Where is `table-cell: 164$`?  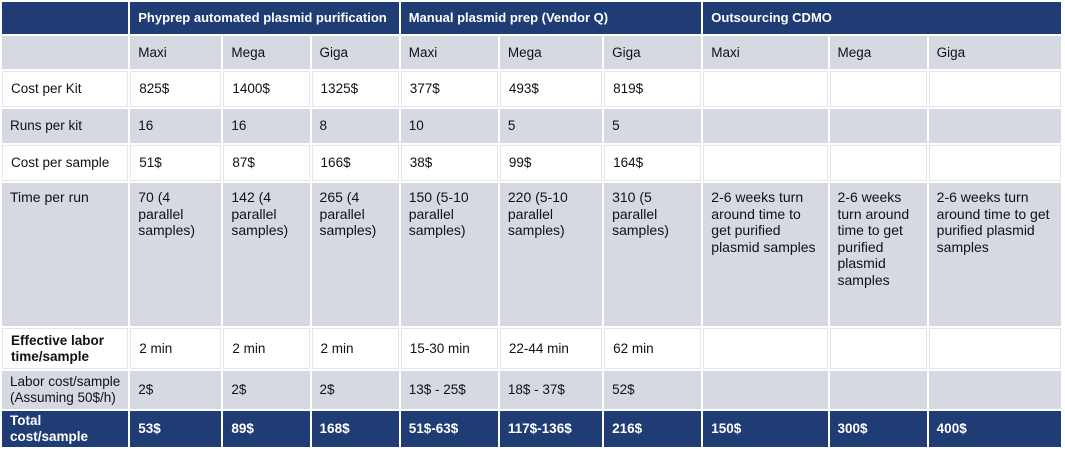 table-cell: 164$ is located at coordinates (653, 163).